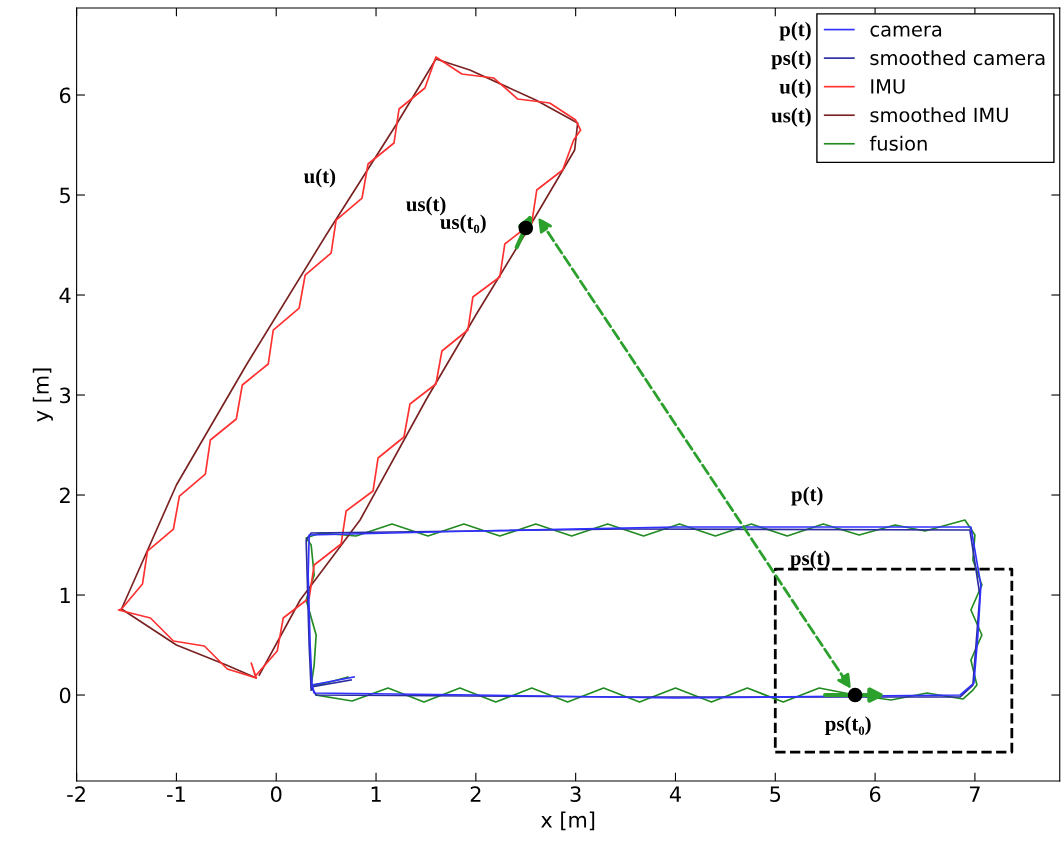 The image size is (1064, 852). I want to click on y-tick-label: 0, so click(65, 695).